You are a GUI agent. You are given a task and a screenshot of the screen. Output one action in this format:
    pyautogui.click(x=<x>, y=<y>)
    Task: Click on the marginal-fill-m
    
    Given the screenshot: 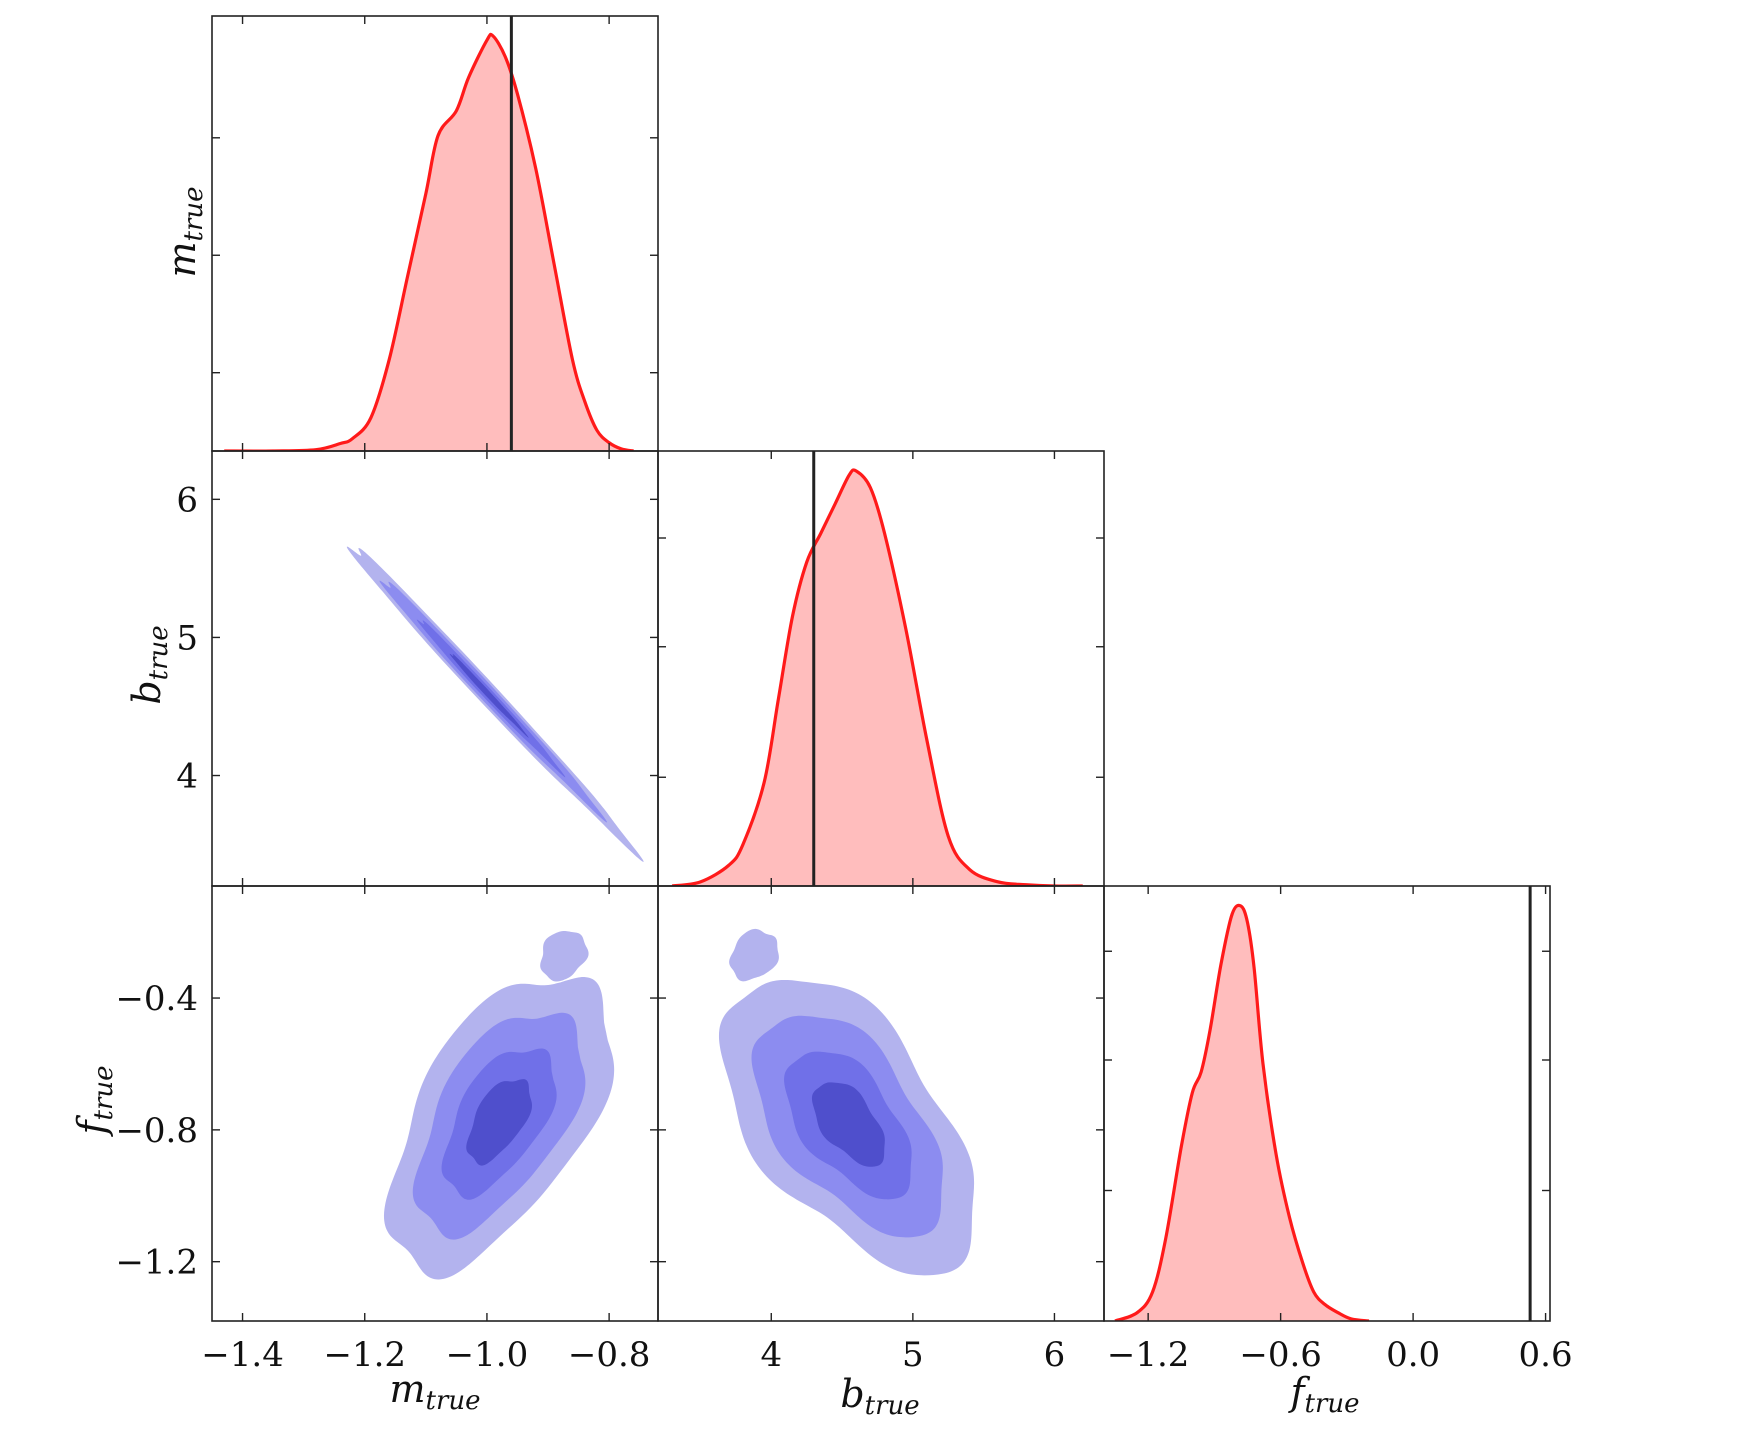 What is the action you would take?
    pyautogui.click(x=429, y=242)
    